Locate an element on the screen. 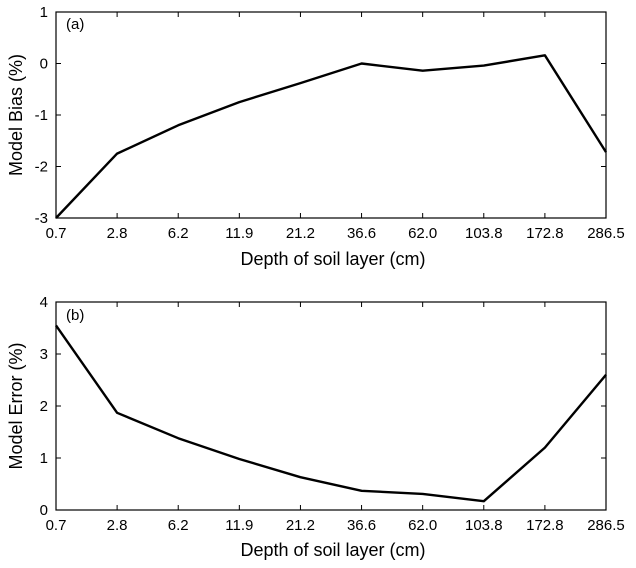 Image resolution: width=636 pixels, height=568 pixels. y-axis-label-b: Model Error (%) is located at coordinates (16, 405).